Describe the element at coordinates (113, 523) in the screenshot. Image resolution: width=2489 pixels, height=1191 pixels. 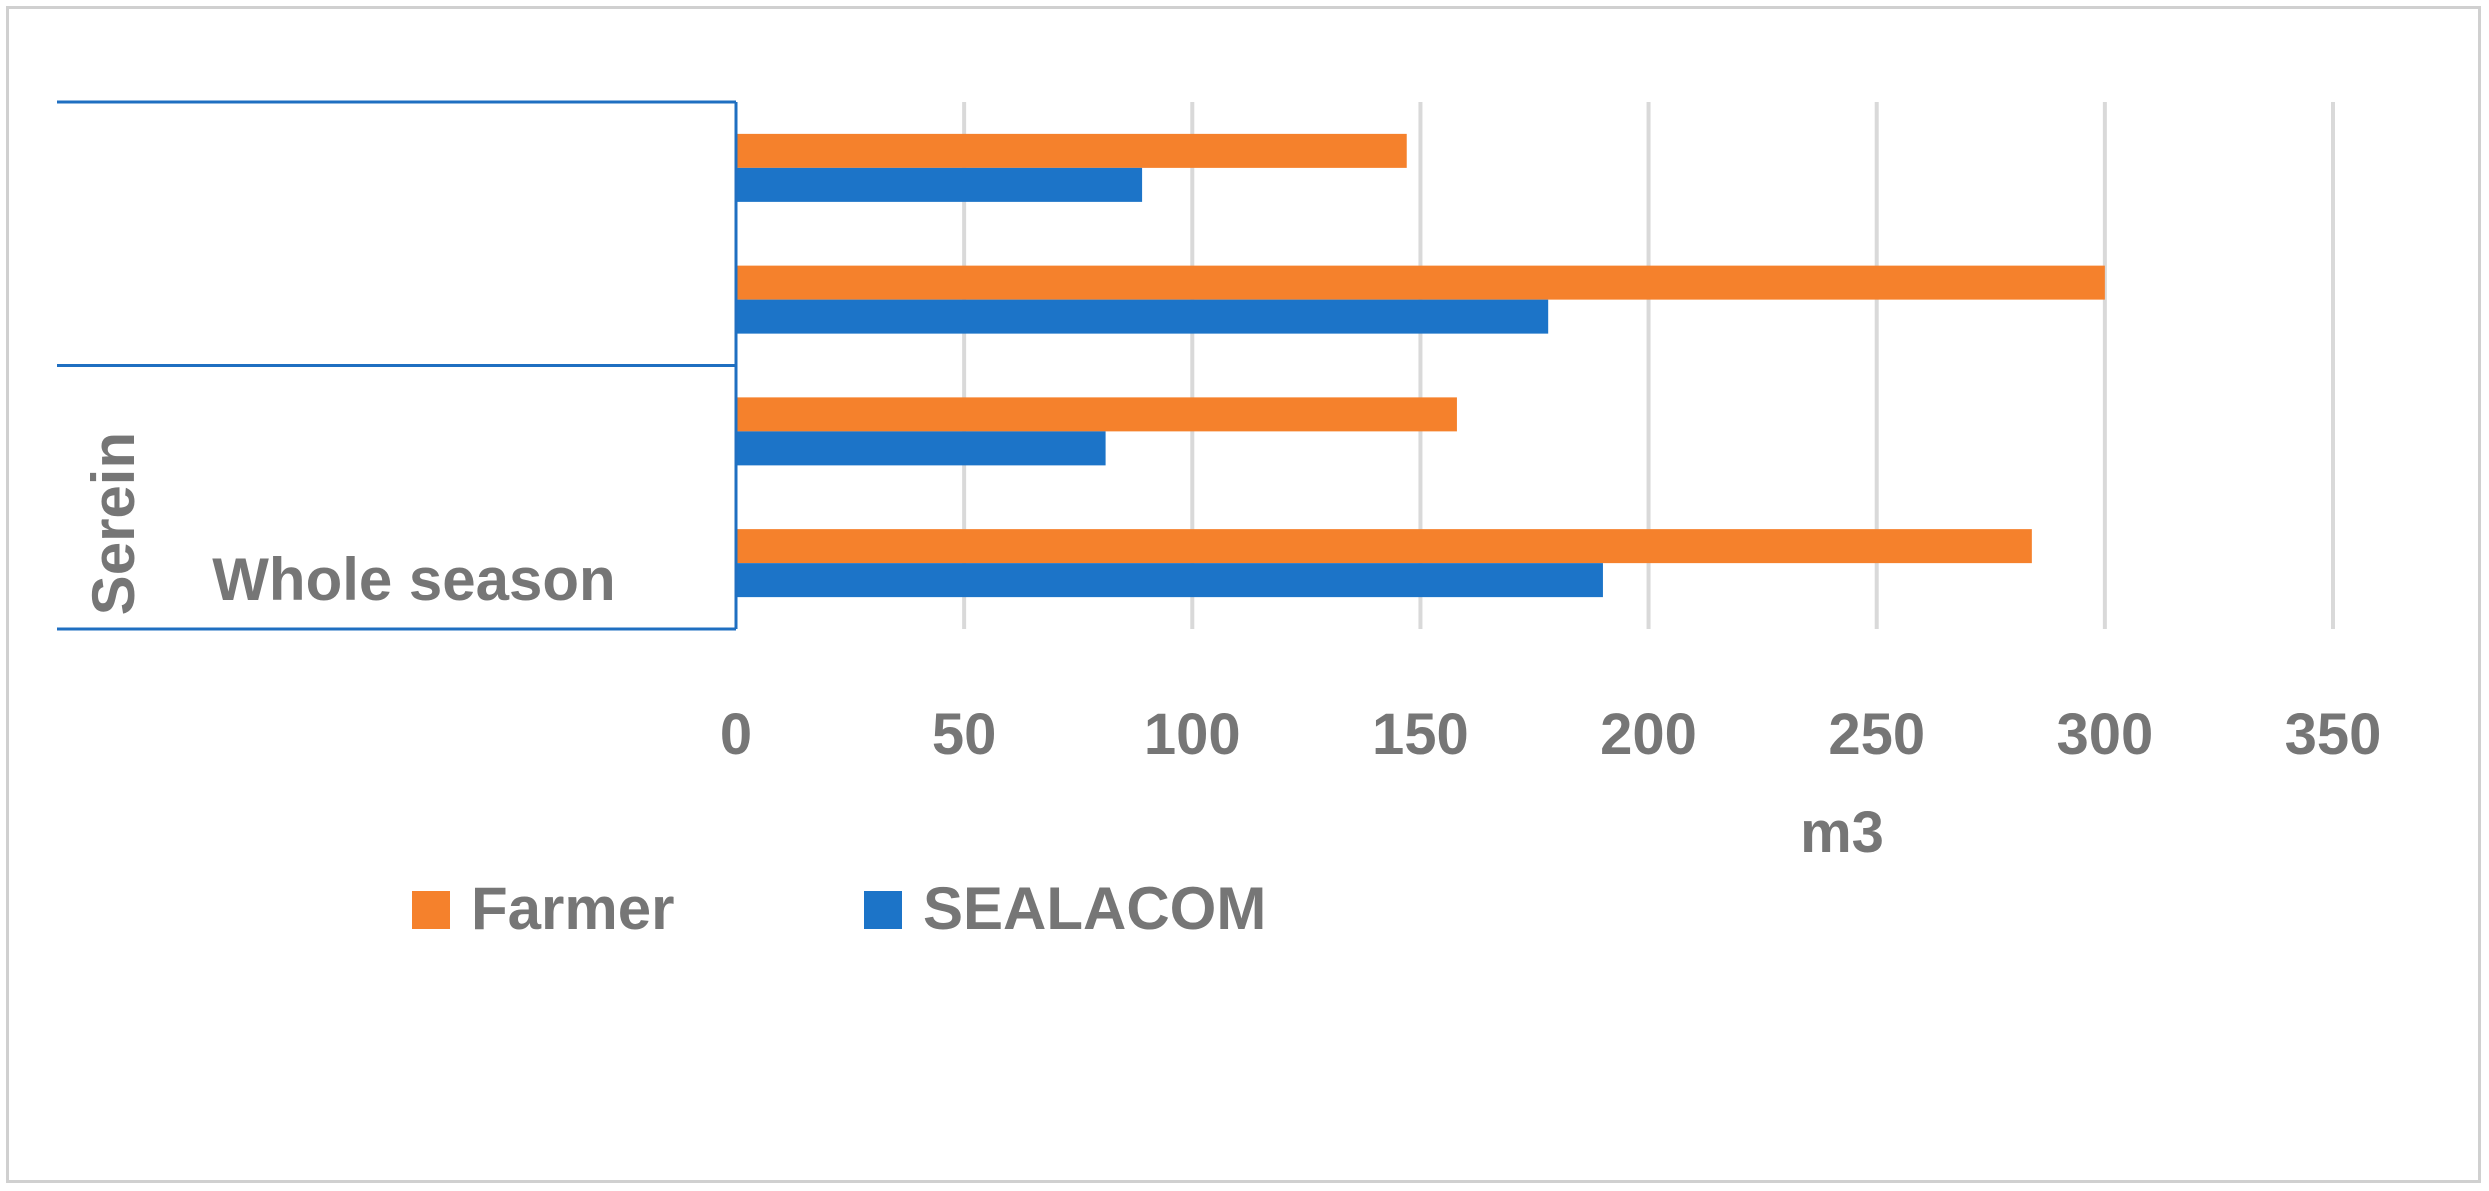
I see `group-label: Serein` at that location.